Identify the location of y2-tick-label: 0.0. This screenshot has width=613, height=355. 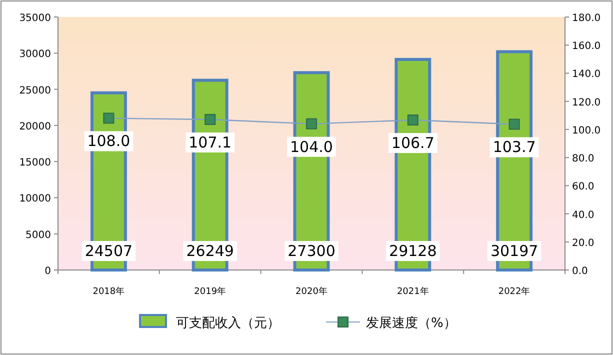
(580, 271).